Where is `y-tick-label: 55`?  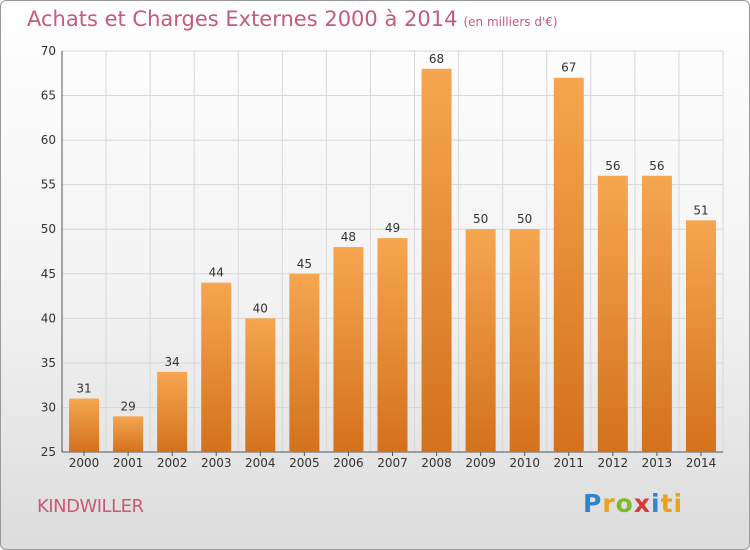
y-tick-label: 55 is located at coordinates (48, 185).